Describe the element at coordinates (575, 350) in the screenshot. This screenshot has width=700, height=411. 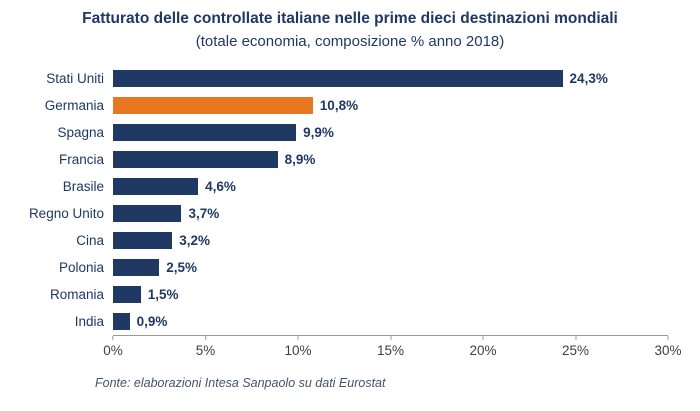
I see `tick-label: 25%` at that location.